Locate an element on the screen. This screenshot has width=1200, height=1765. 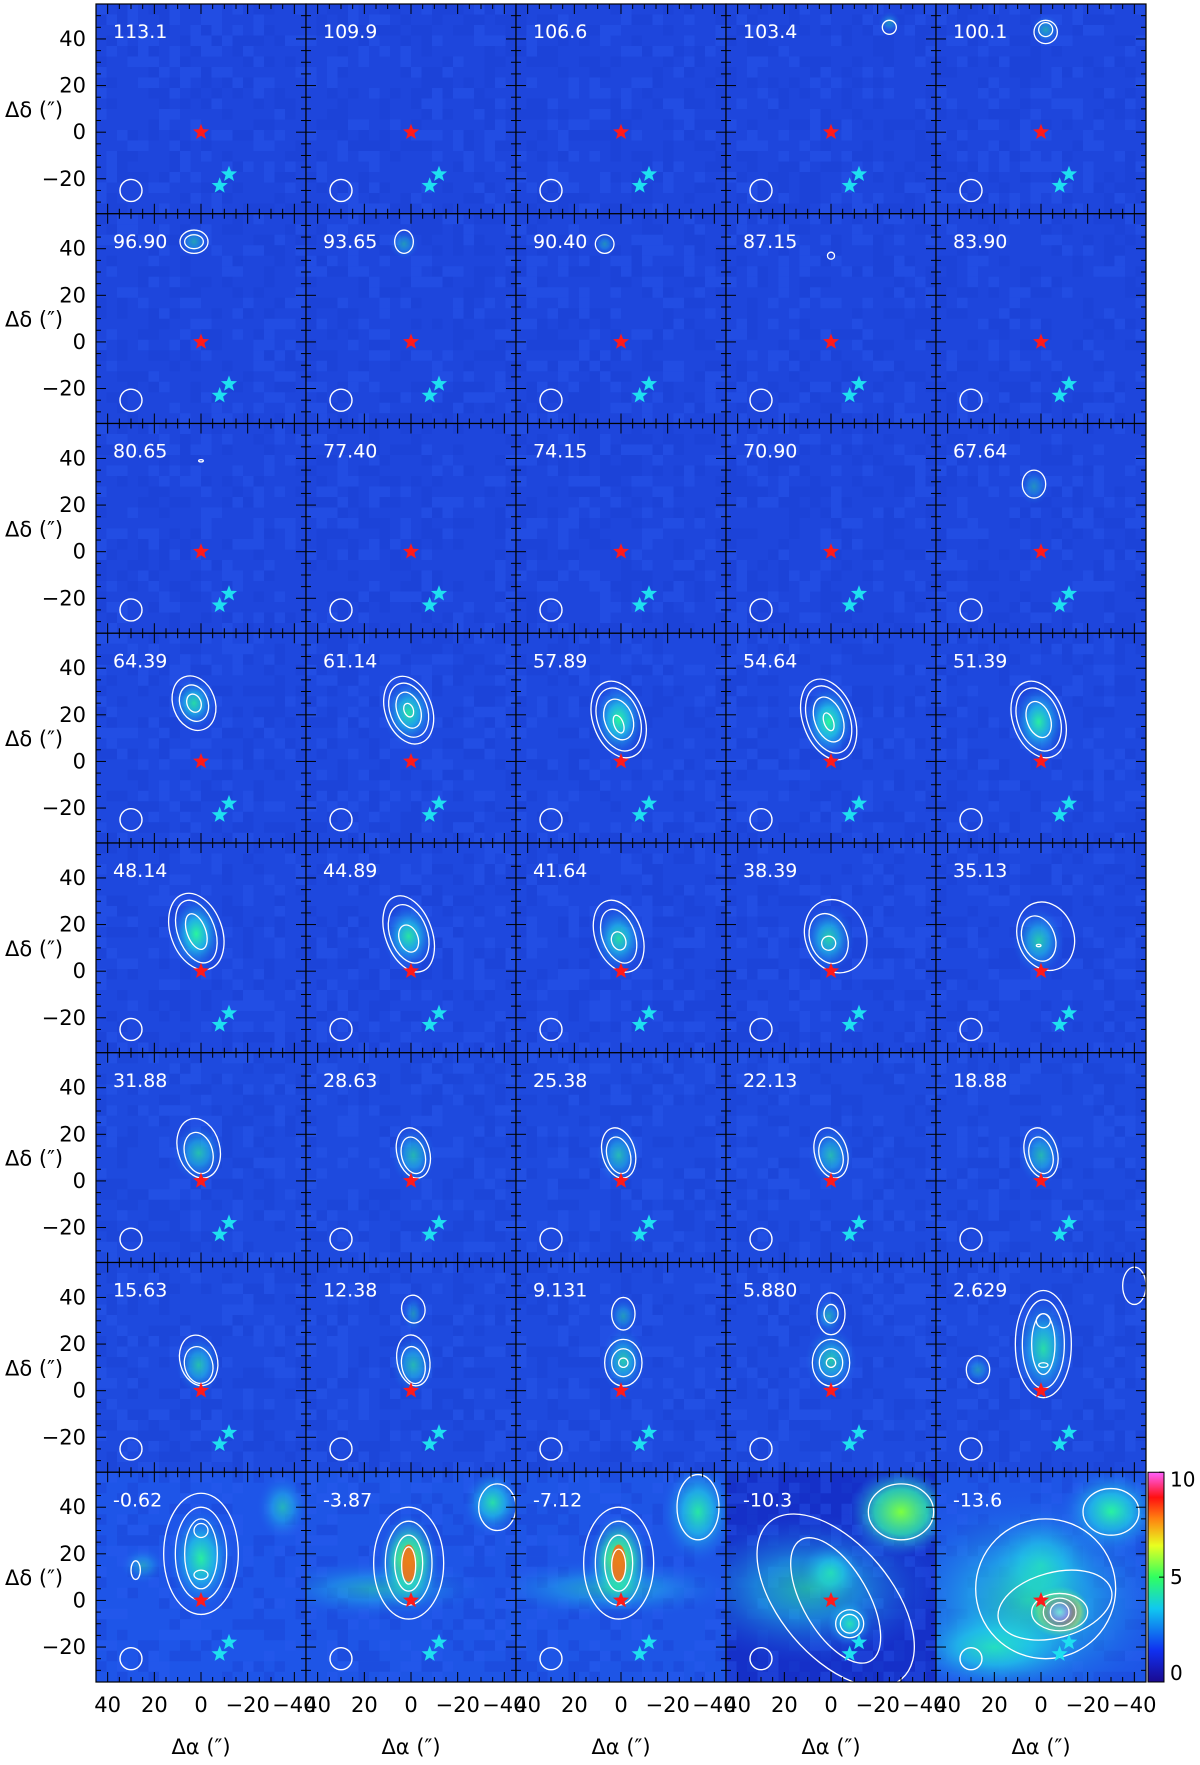
channel-panel: 83.90 is located at coordinates (1041, 319).